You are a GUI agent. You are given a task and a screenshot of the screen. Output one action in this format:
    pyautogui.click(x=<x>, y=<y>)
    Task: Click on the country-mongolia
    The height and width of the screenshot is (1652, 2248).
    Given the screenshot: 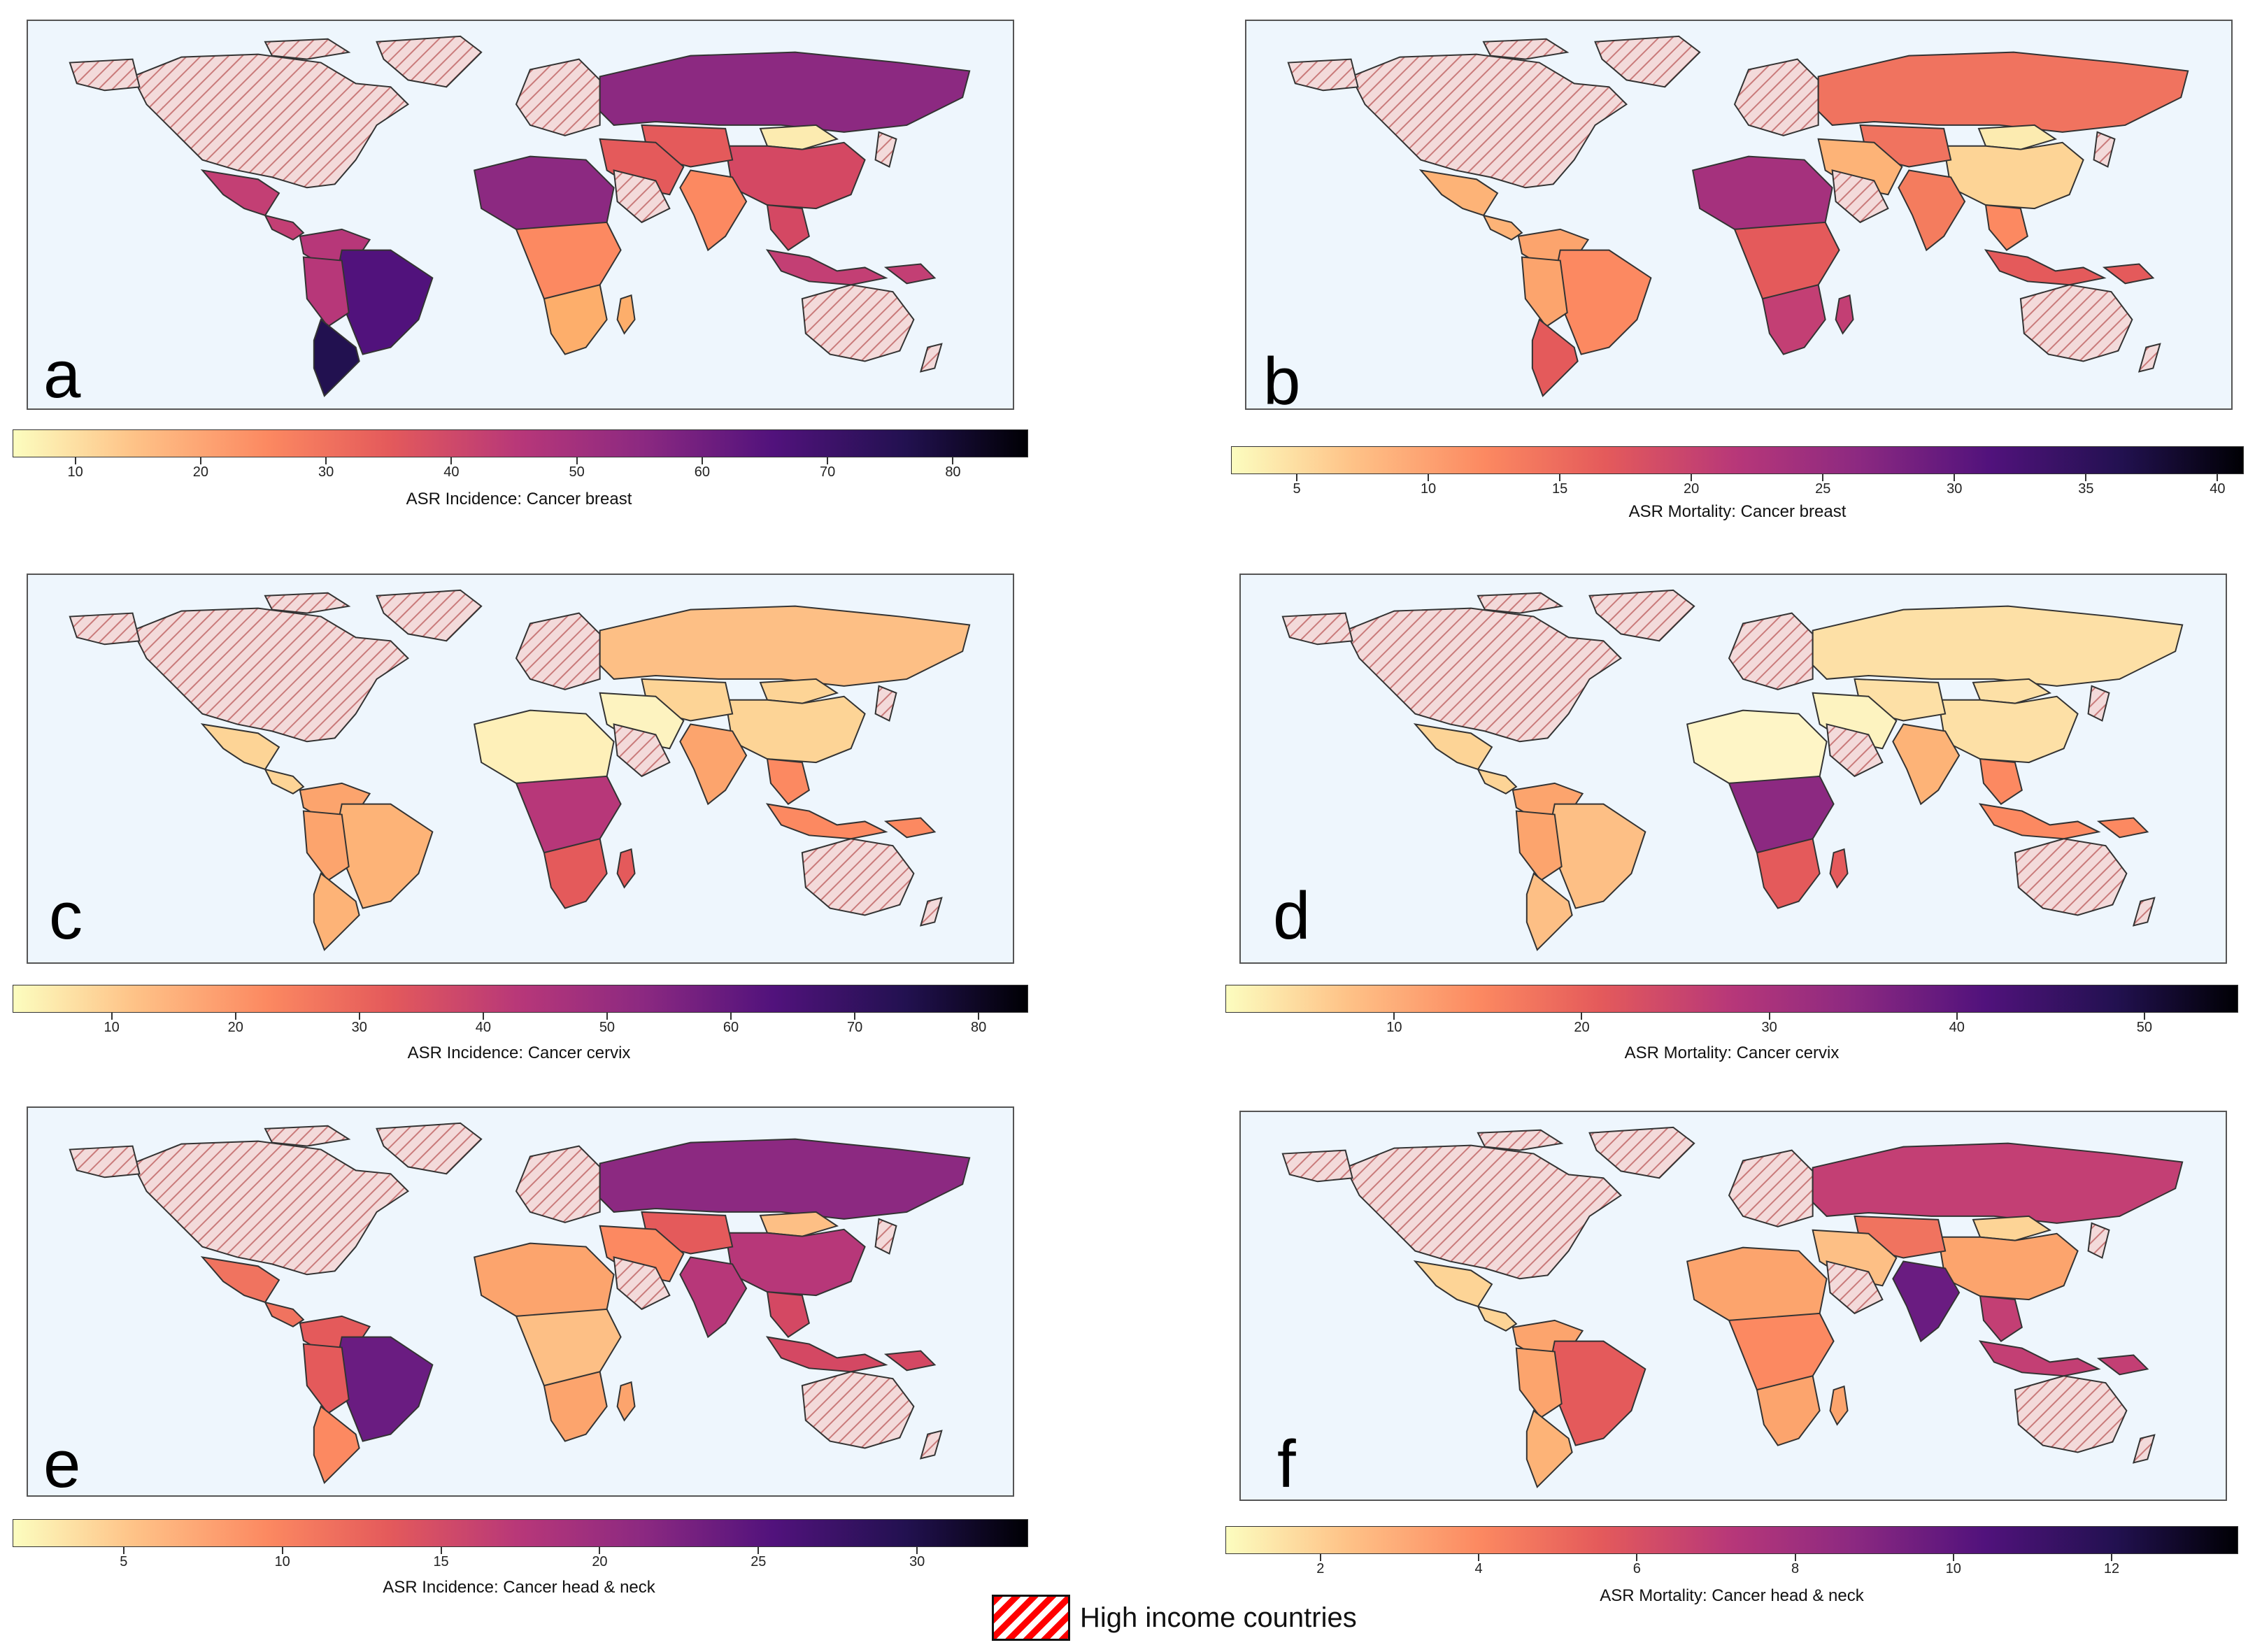 What is the action you would take?
    pyautogui.click(x=799, y=1224)
    